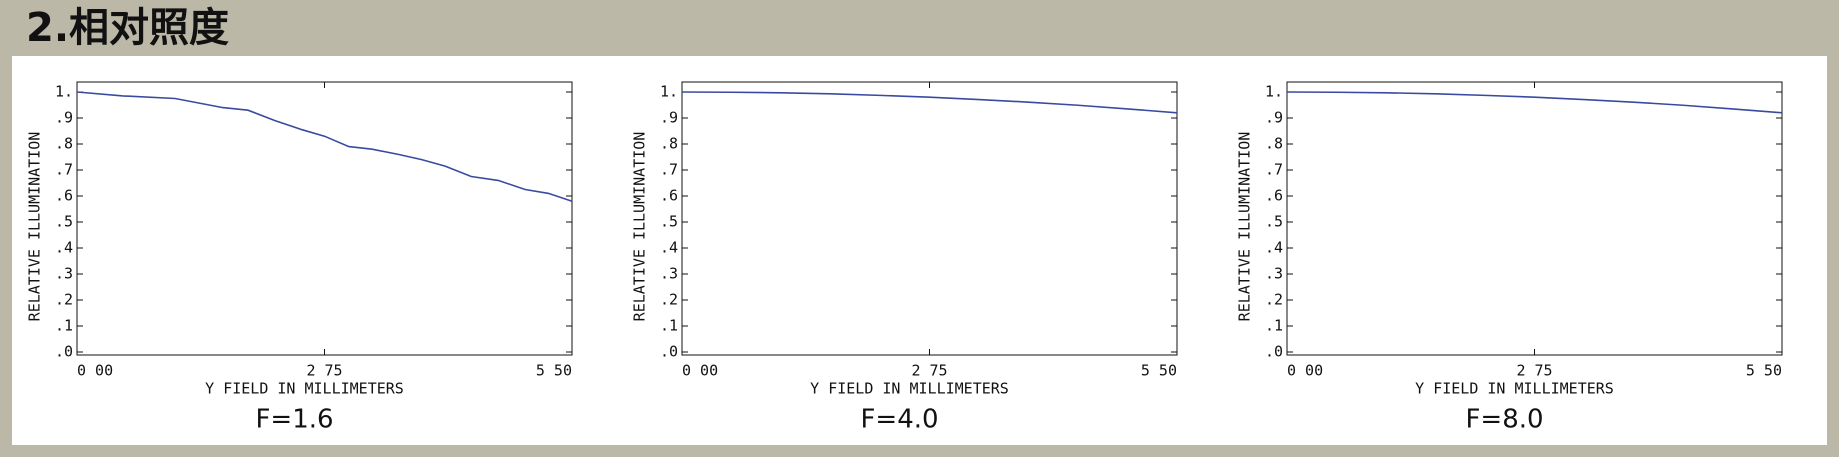 The height and width of the screenshot is (457, 1839). I want to click on chart-caption: F=4.0, so click(899, 420).